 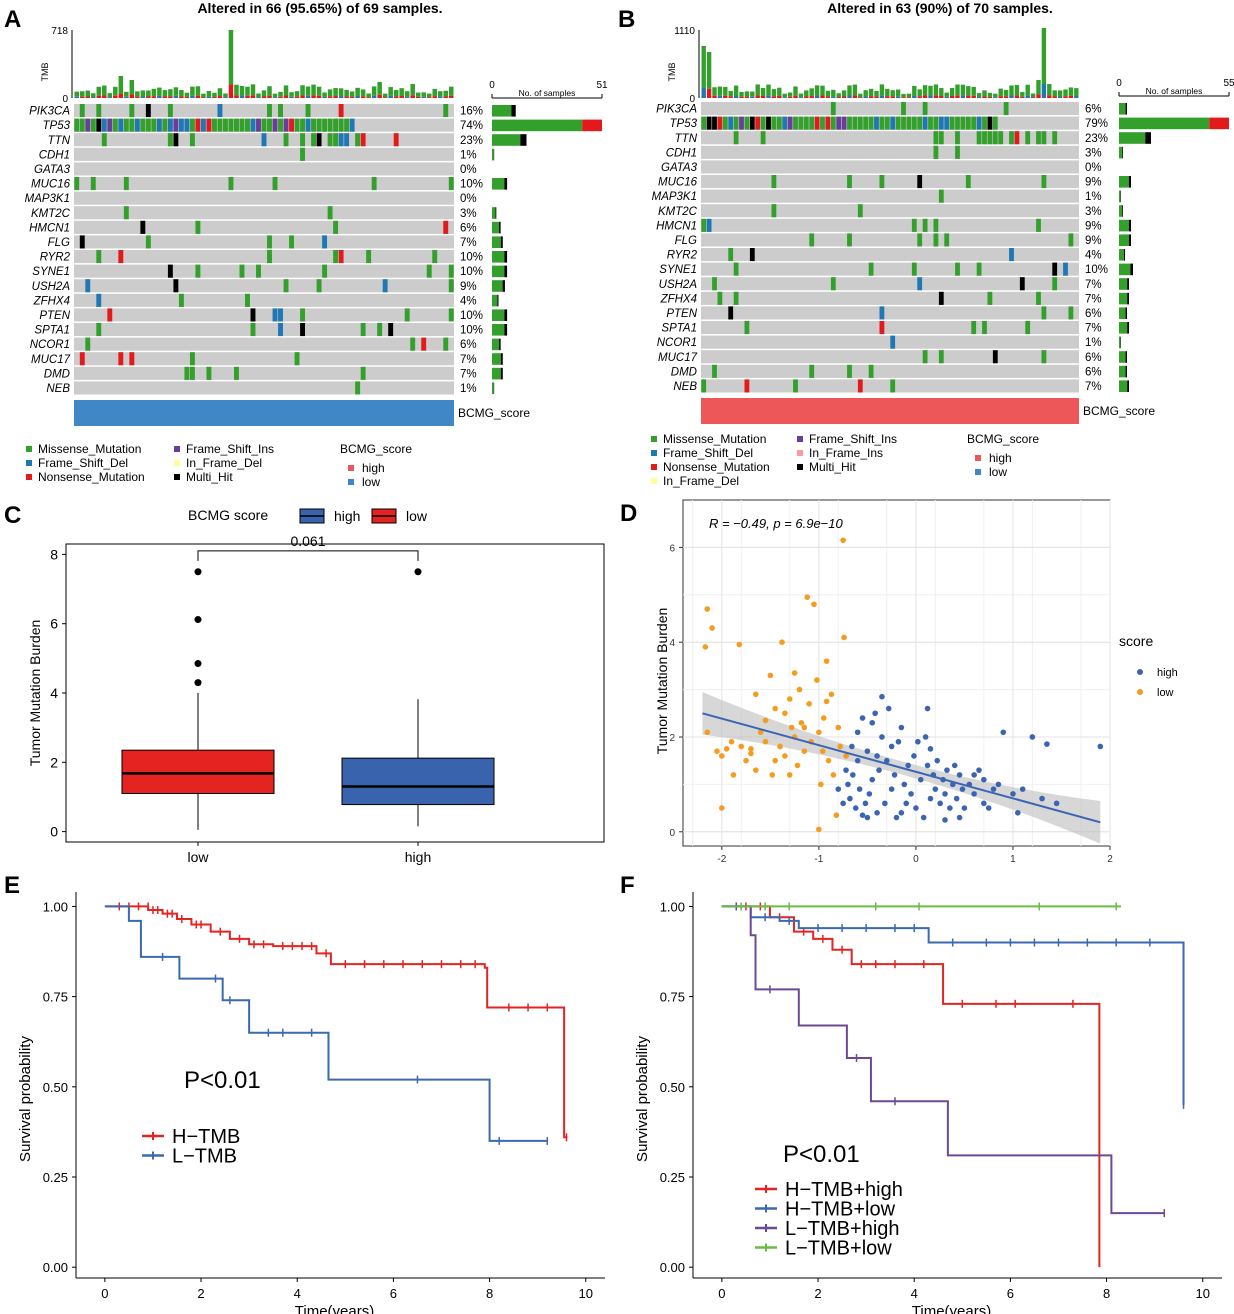 What do you see at coordinates (224, 463) in the screenshot?
I see `legend-label: In_Frame_Del` at bounding box center [224, 463].